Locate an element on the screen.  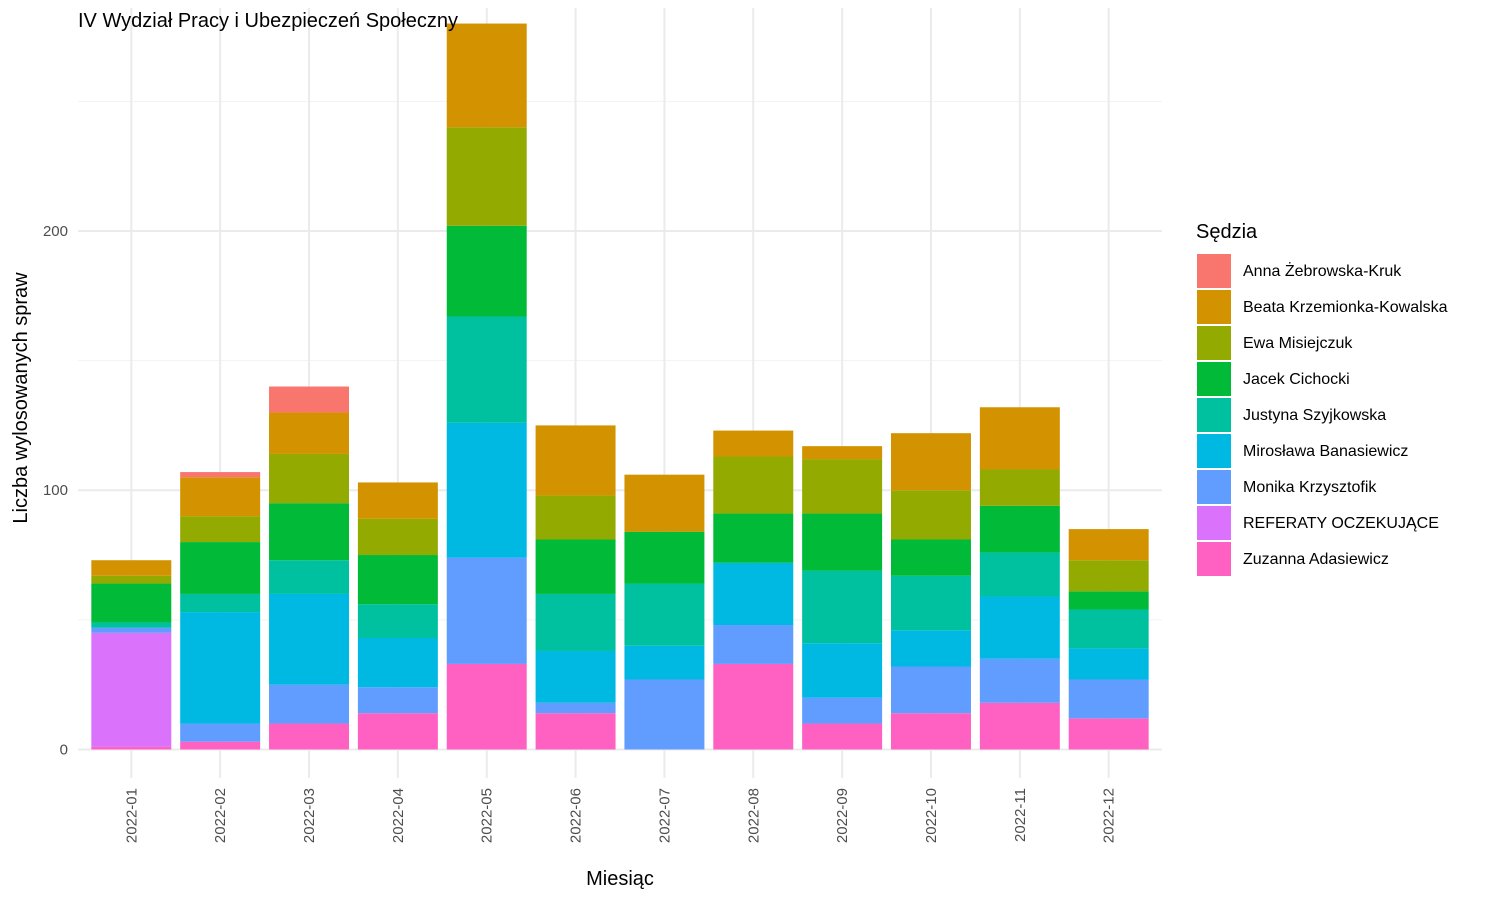
y-tick-label: 200 is located at coordinates (55, 231).